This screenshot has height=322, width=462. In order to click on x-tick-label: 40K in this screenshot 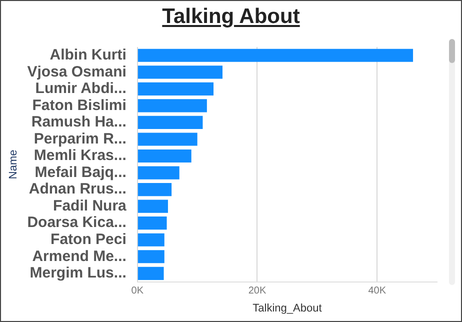, I will do `click(377, 291)`.